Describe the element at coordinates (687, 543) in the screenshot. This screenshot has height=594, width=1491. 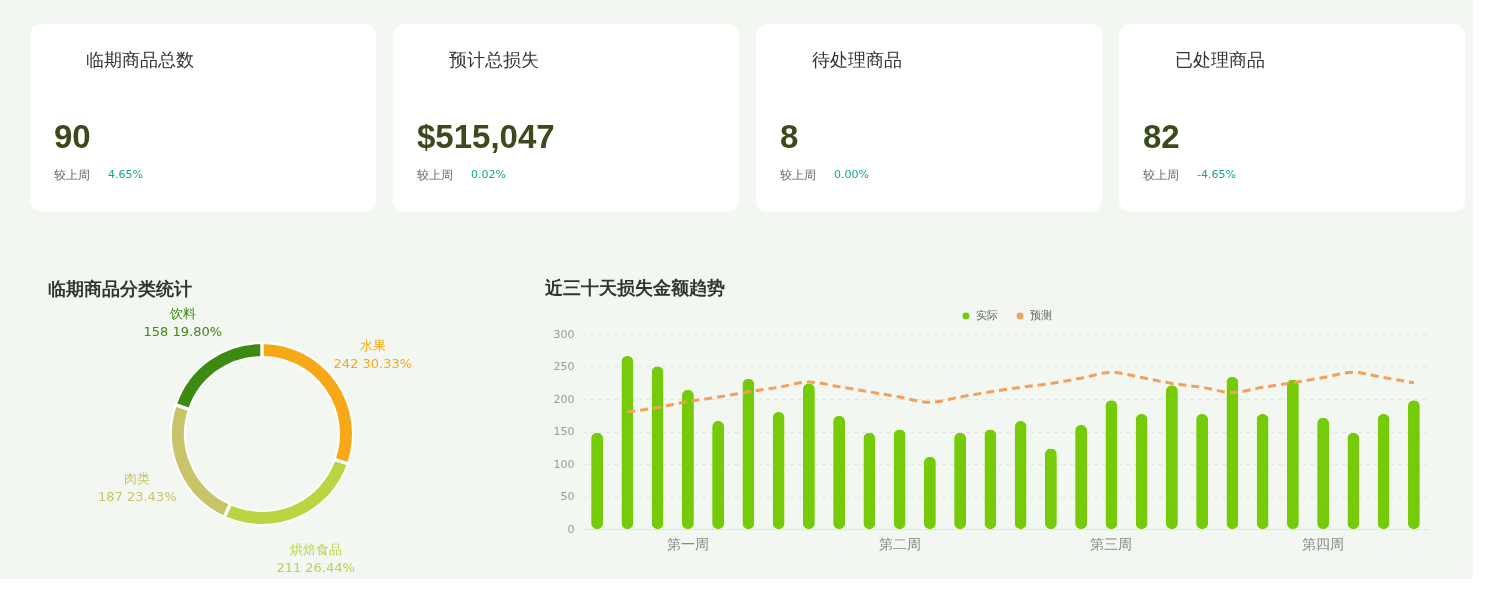
I see `x-tick-label: 第一周` at that location.